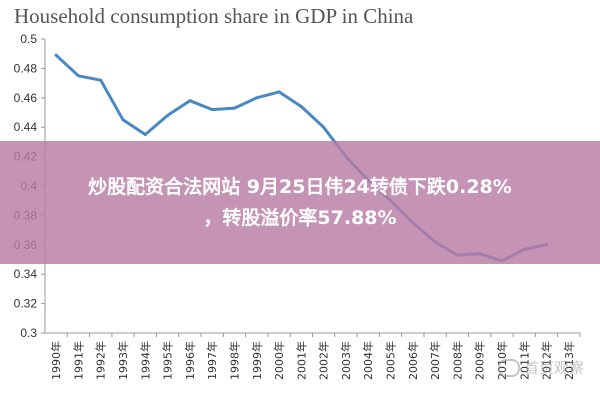 The height and width of the screenshot is (400, 600). I want to click on watermark: 首页观察, so click(540, 367).